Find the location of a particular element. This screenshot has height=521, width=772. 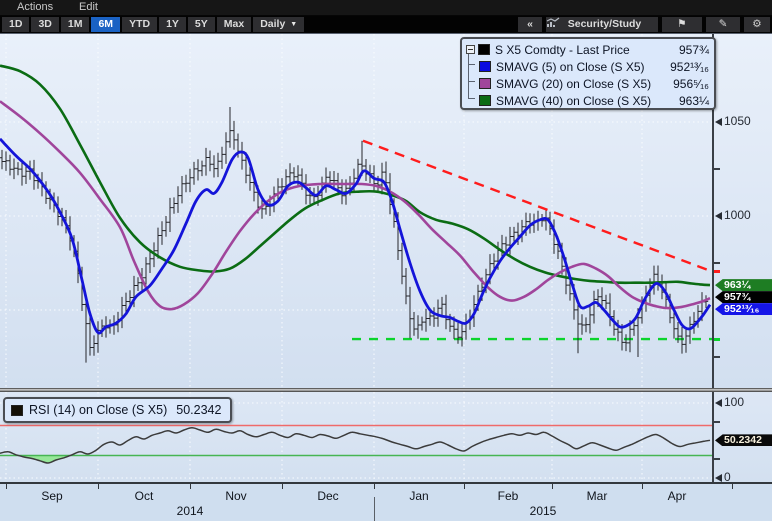

month-label-jan: Jan is located at coordinates (419, 496).